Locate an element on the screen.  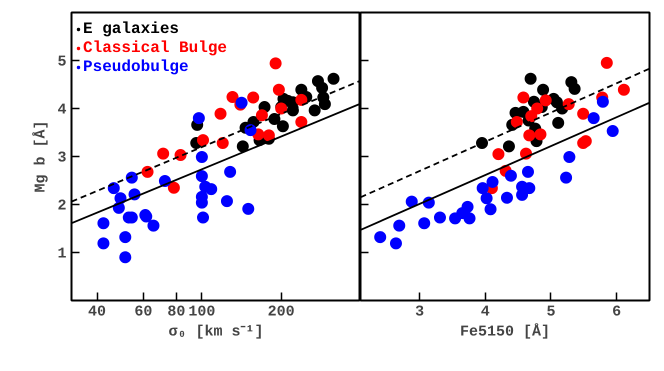
x-tick-label: 60 is located at coordinates (143, 312).